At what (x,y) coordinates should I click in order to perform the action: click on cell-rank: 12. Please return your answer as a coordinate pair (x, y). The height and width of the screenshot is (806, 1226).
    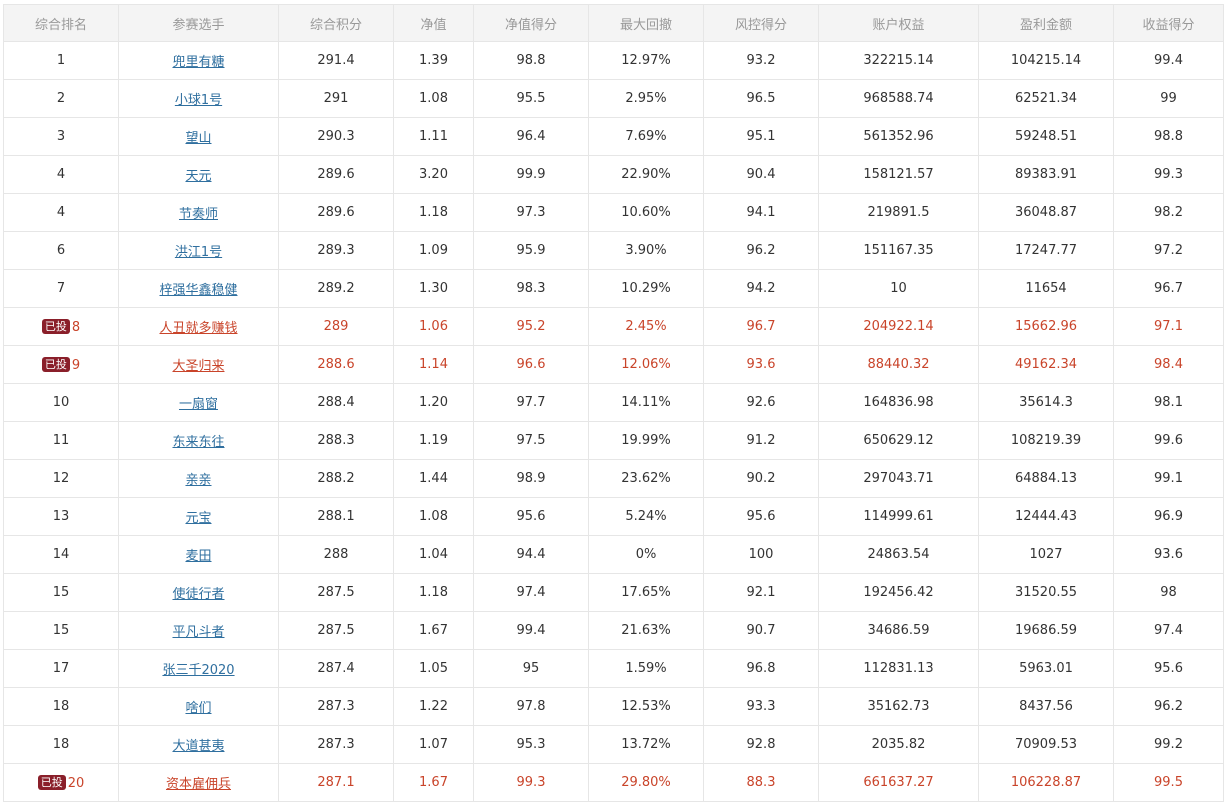
    Looking at the image, I should click on (61, 478).